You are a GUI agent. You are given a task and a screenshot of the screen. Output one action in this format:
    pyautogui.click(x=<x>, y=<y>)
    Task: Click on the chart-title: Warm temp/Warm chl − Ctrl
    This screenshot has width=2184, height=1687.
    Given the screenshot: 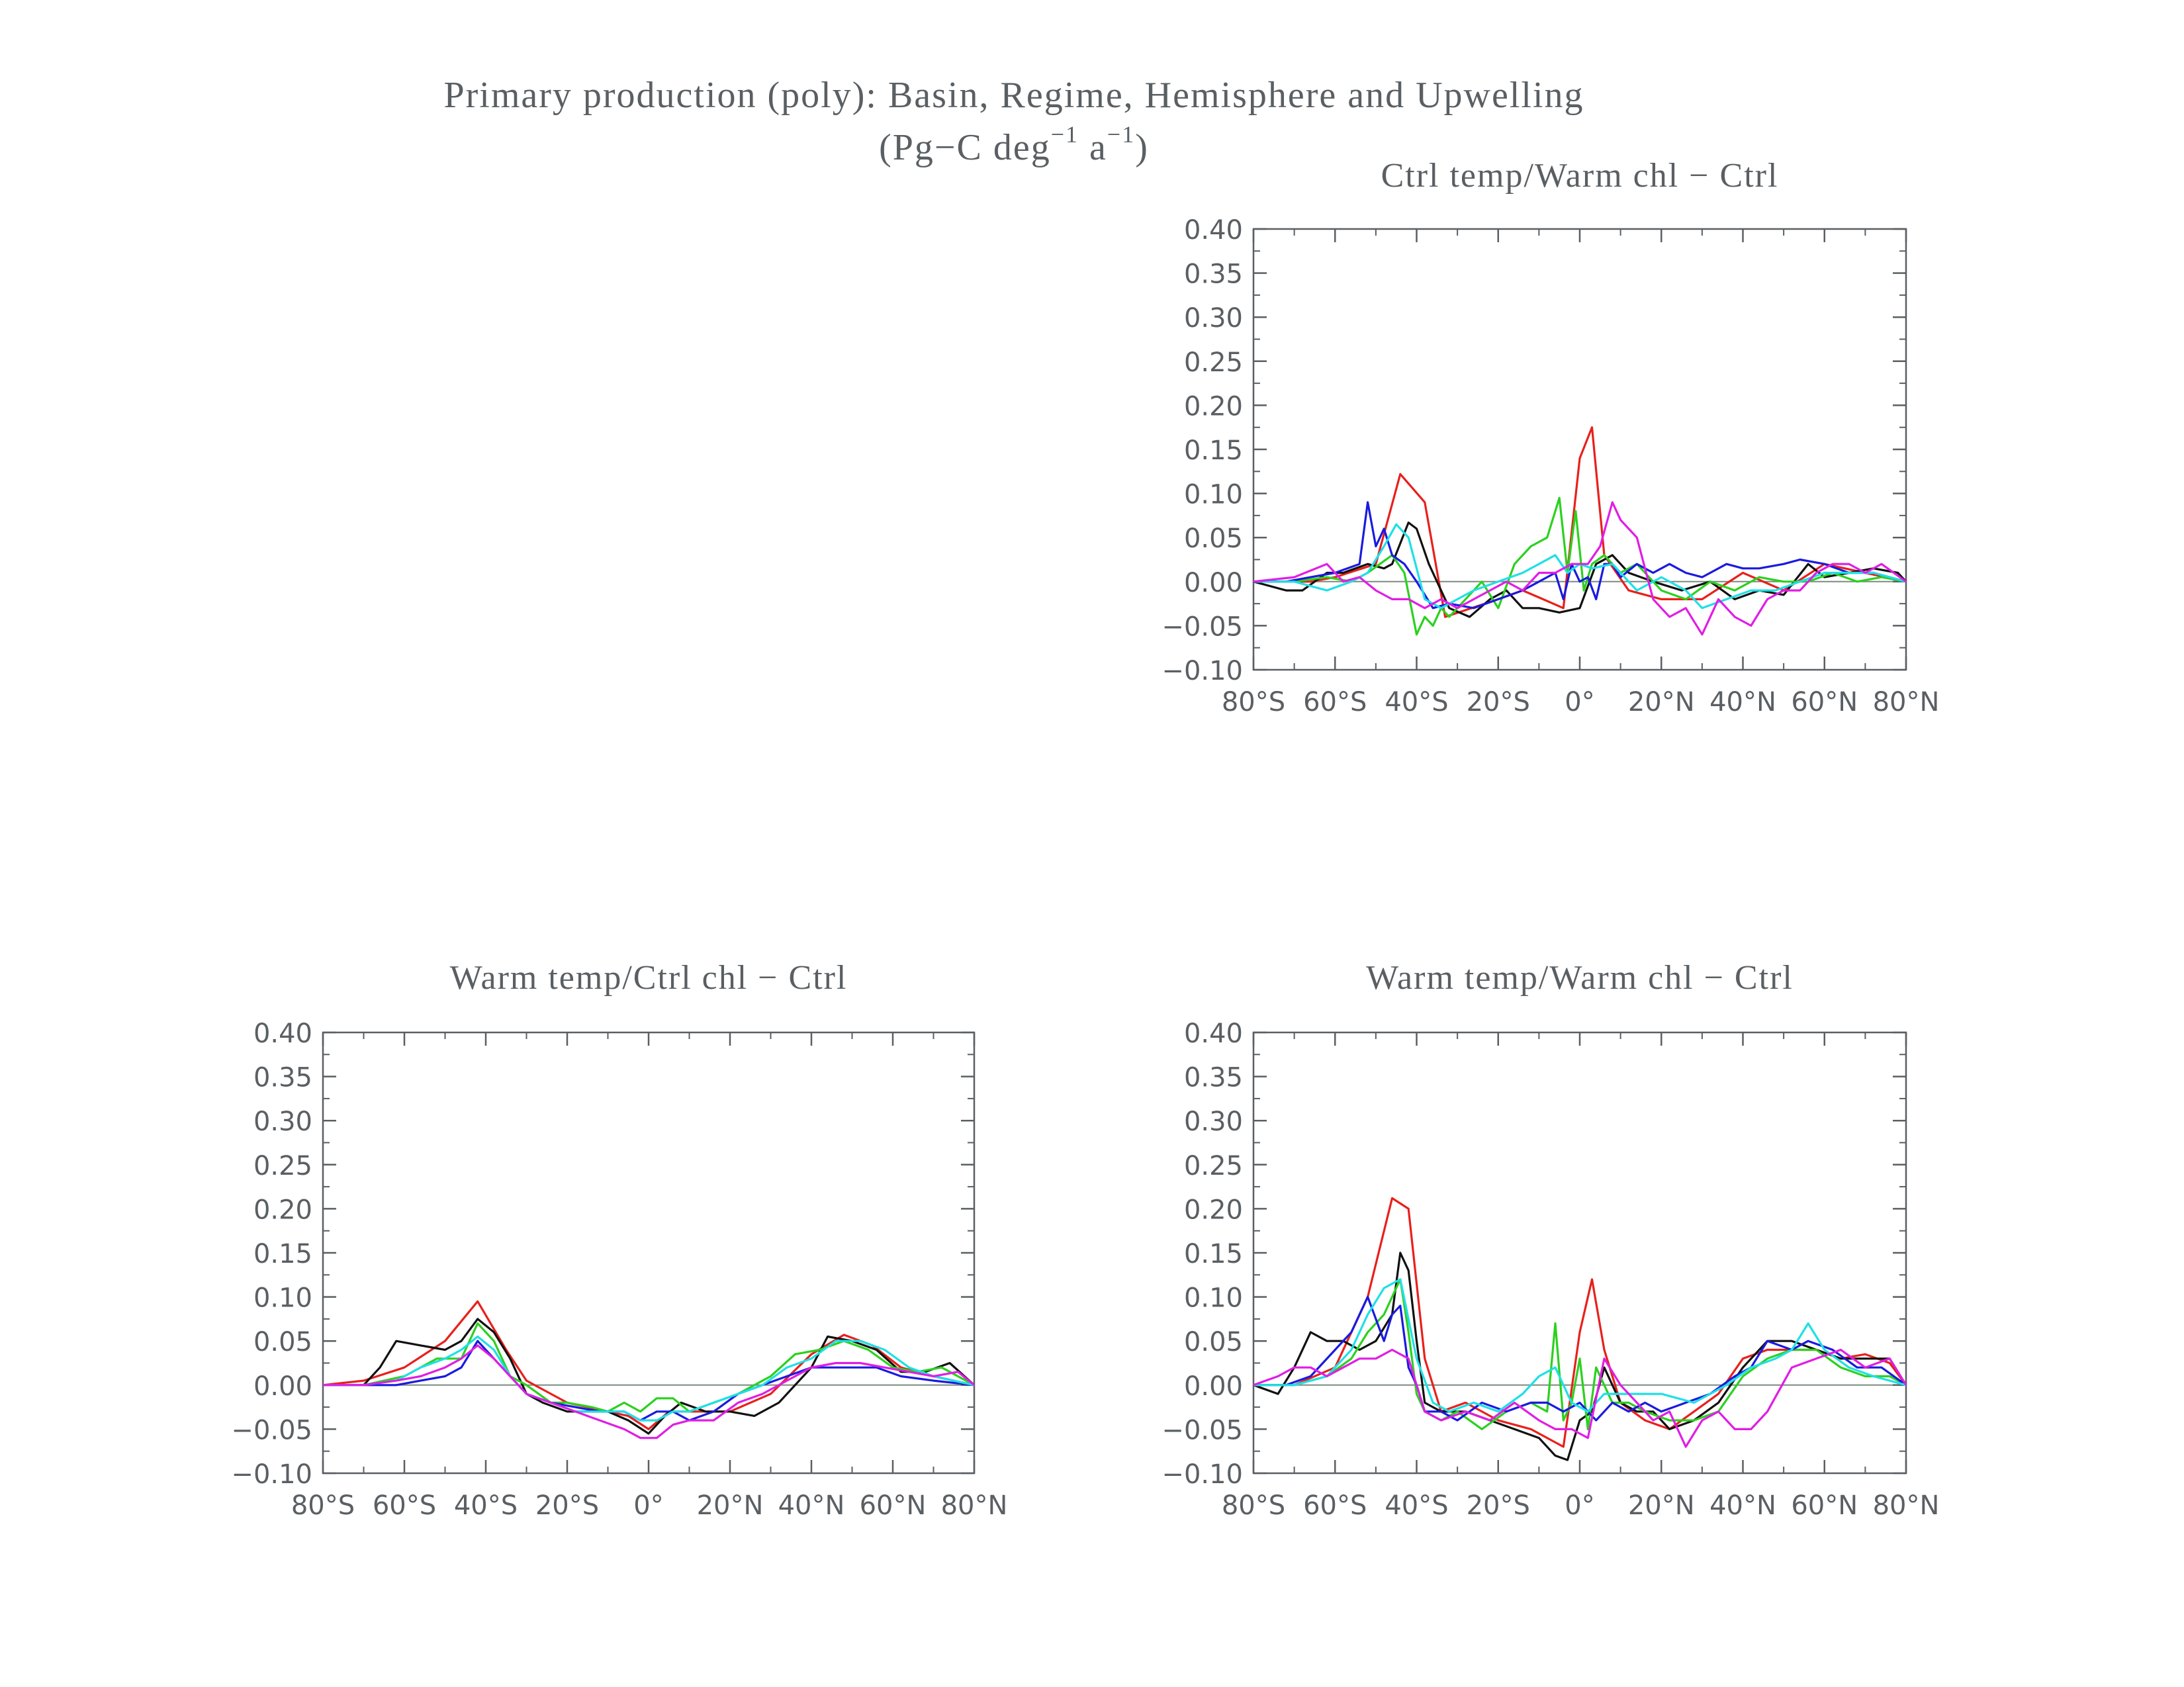 What is the action you would take?
    pyautogui.click(x=1580, y=978)
    